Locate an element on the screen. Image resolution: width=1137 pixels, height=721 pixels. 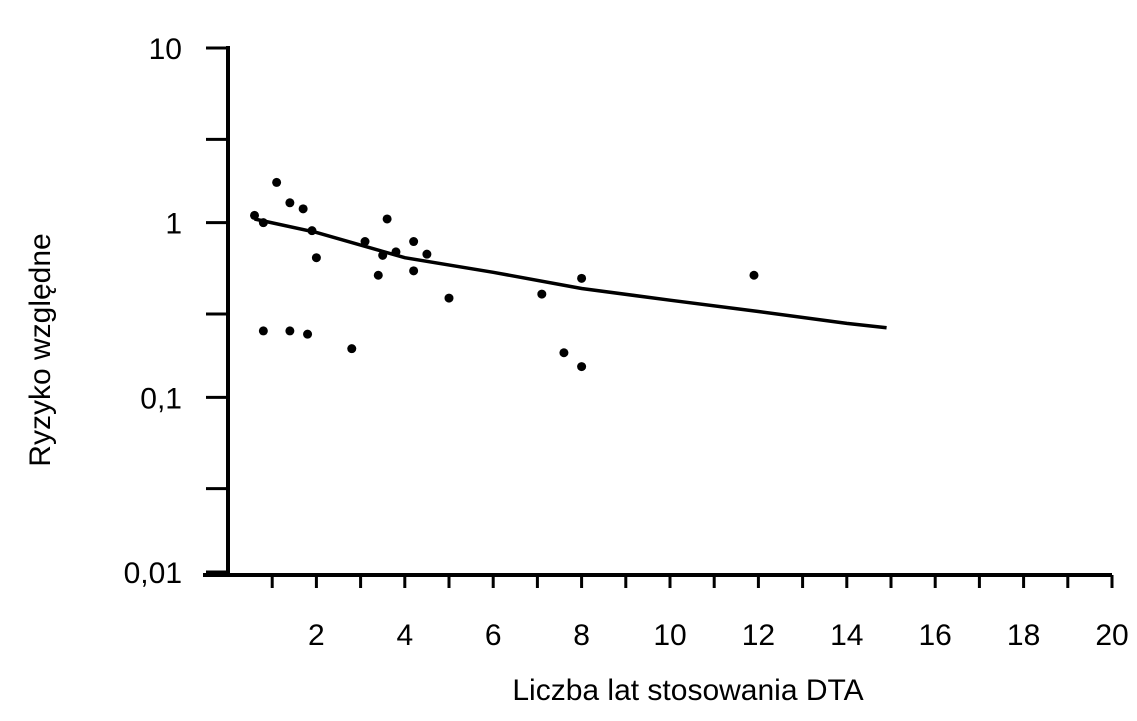
y-tick-label: 0,01 is located at coordinates (153, 573).